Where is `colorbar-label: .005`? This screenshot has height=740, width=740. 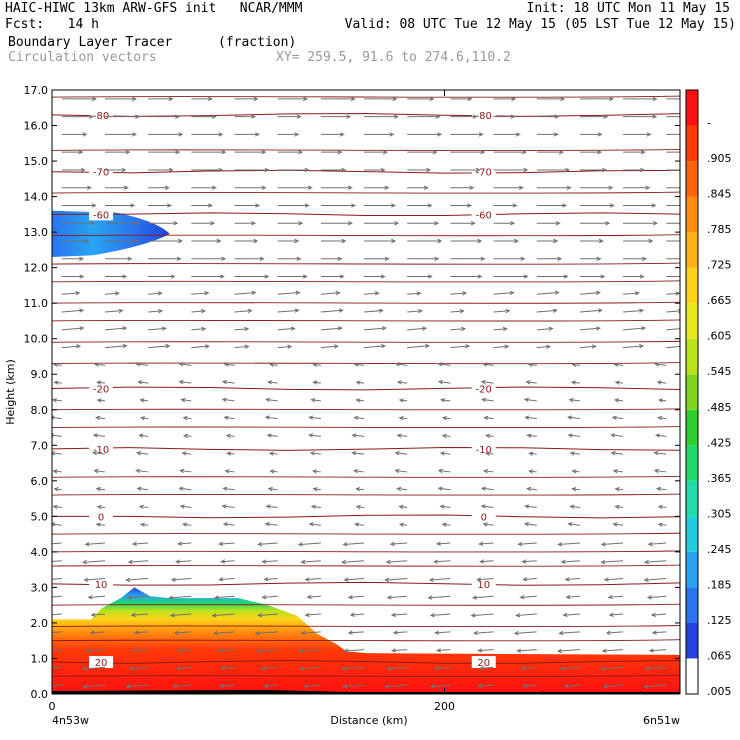
colorbar-label: .005 is located at coordinates (719, 691).